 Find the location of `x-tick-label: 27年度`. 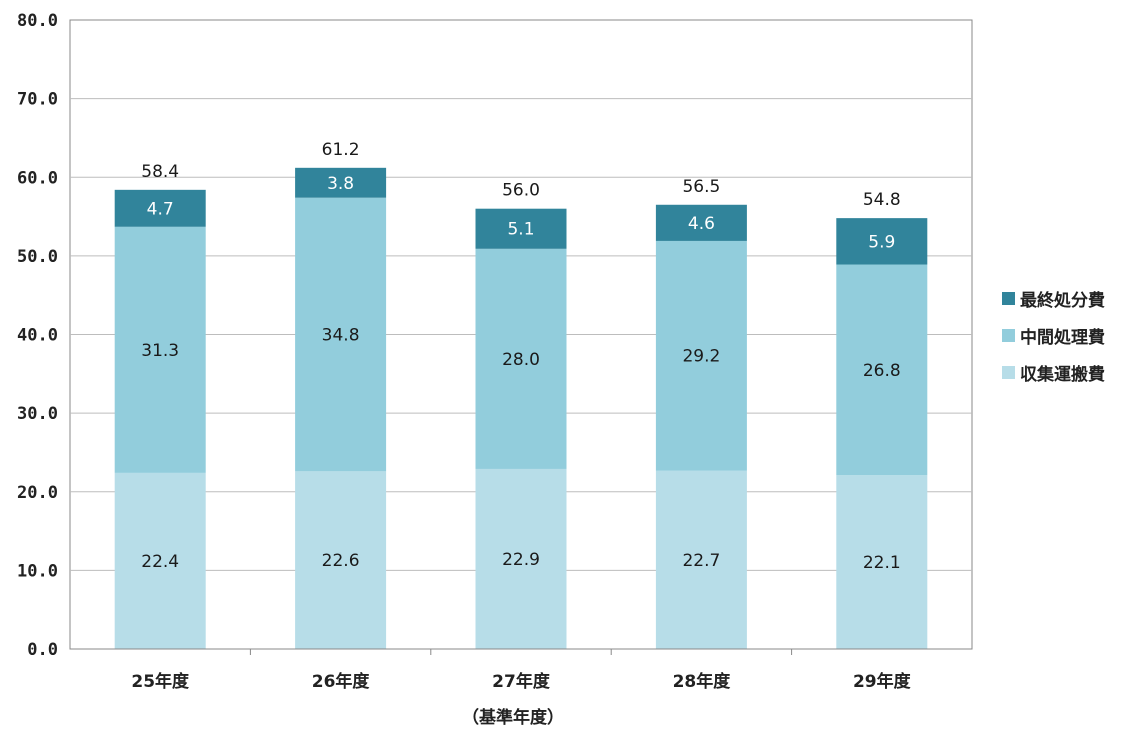

x-tick-label: 27年度 is located at coordinates (521, 681).